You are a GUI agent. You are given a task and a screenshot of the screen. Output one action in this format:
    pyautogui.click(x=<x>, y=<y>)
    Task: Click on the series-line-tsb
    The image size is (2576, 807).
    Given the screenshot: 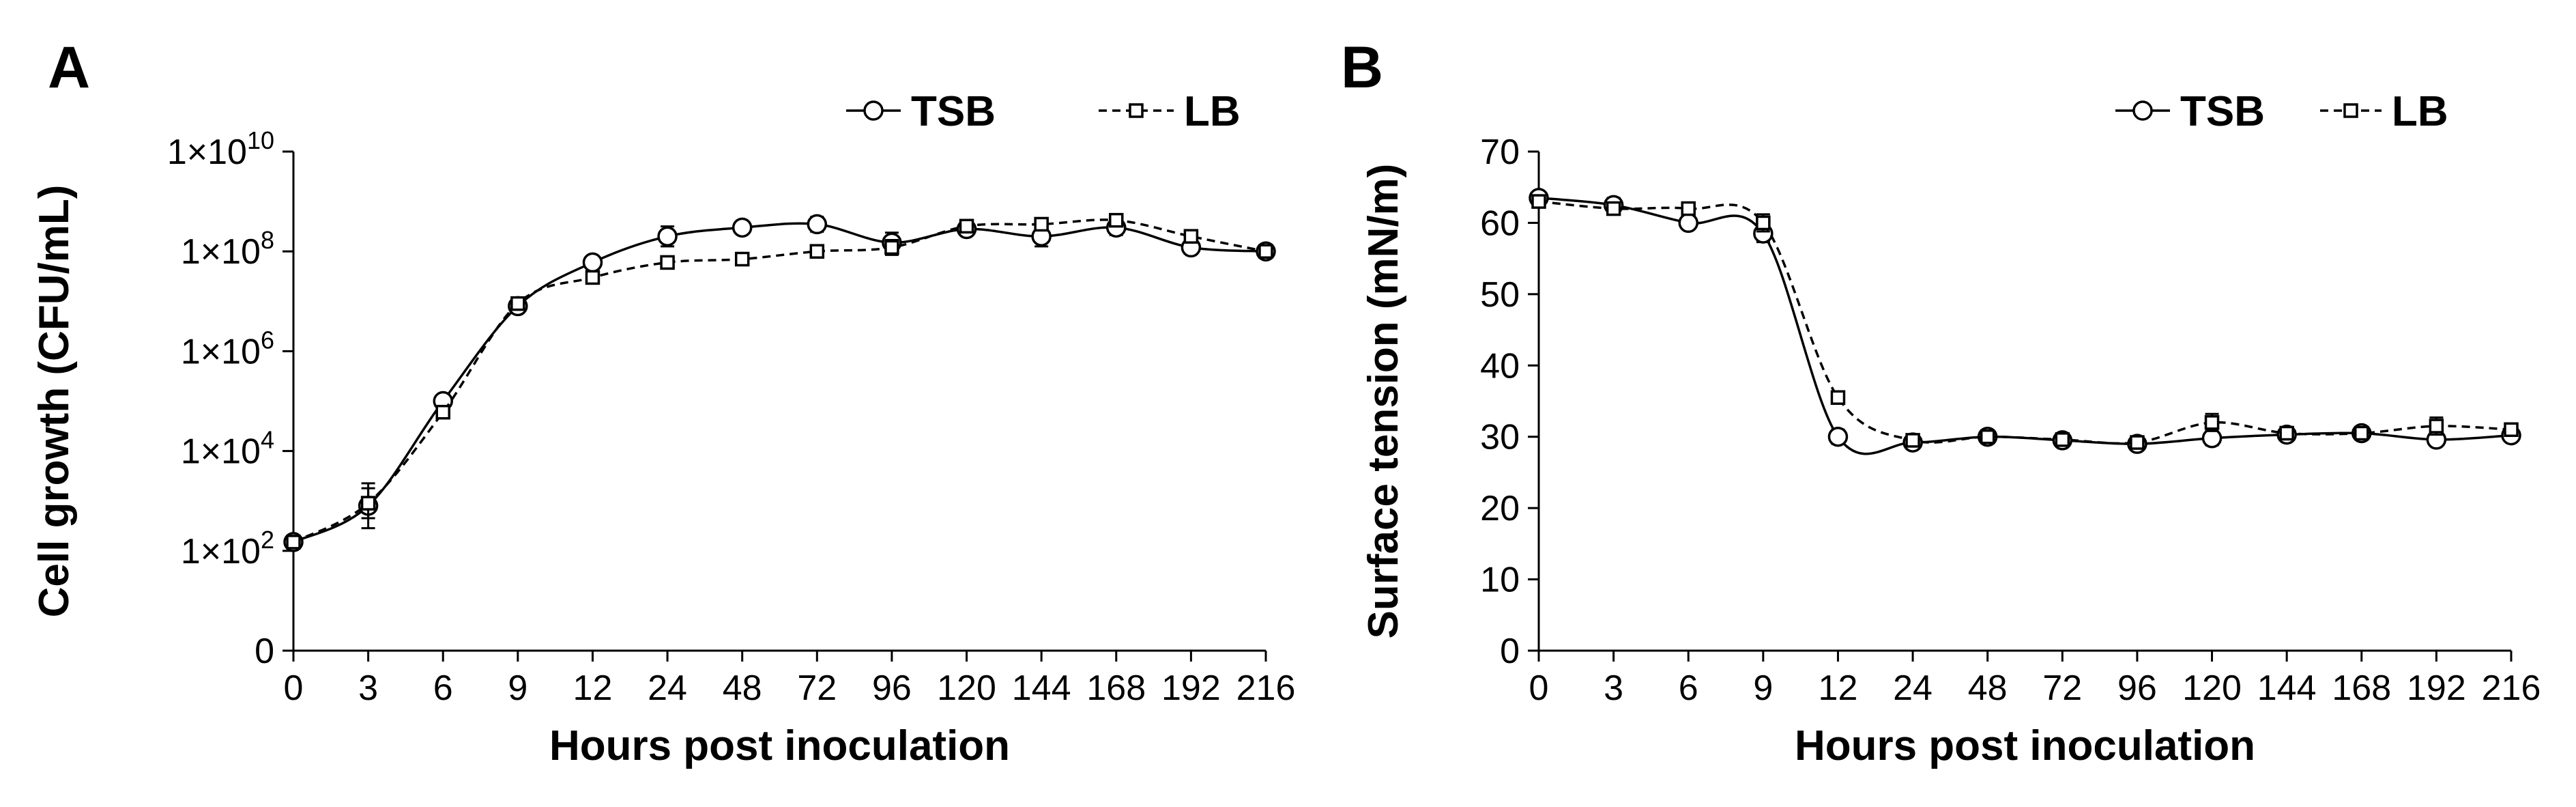 What is the action you would take?
    pyautogui.click(x=2025, y=326)
    